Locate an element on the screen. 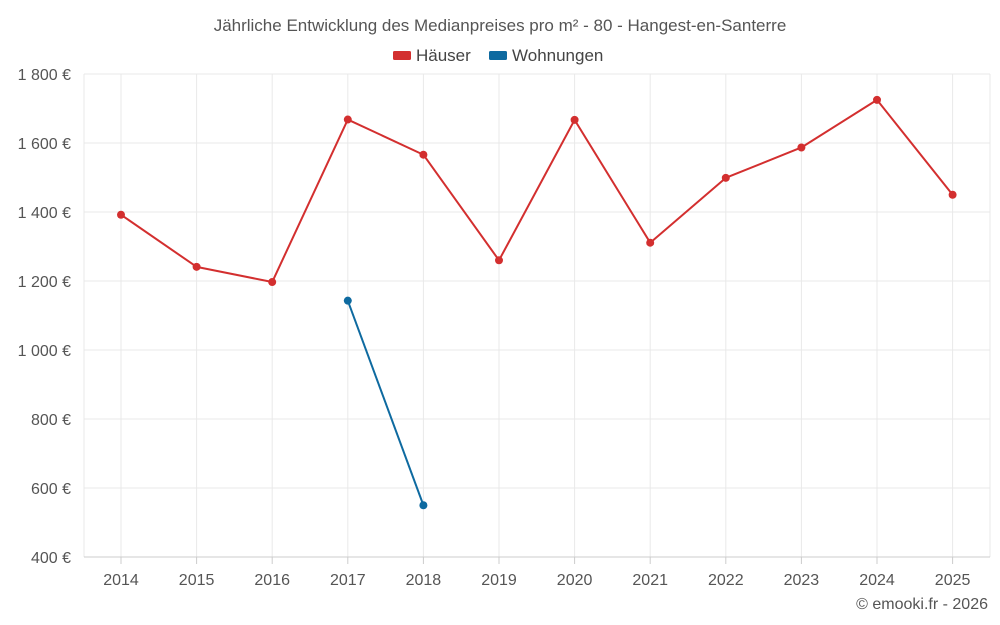  y-tick-label: 400 € is located at coordinates (51, 558).